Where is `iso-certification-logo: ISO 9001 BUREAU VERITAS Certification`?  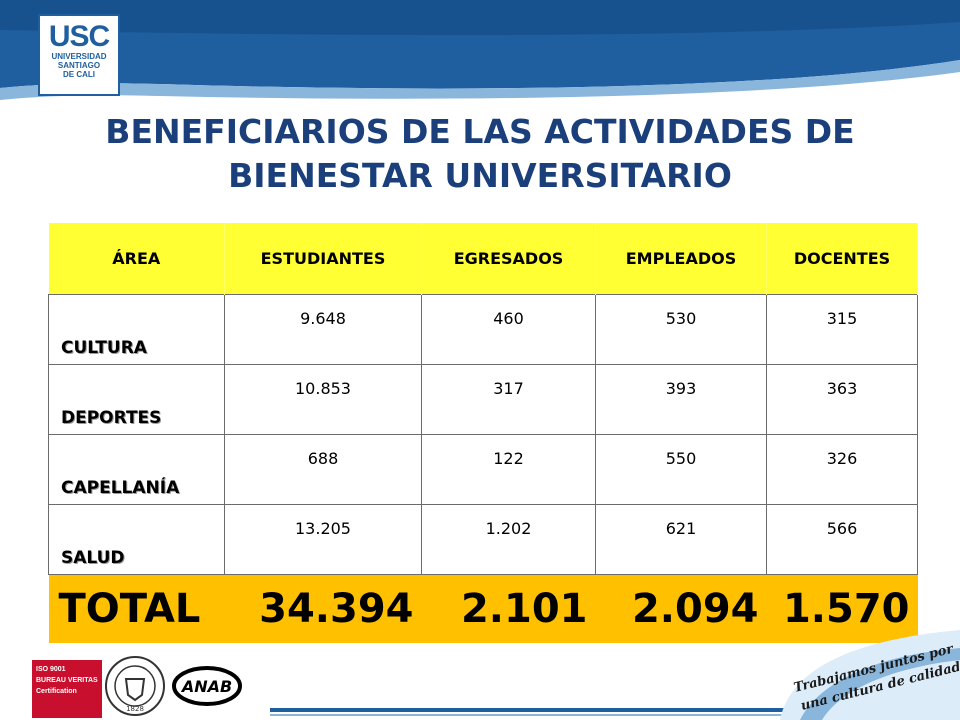
iso-certification-logo: ISO 9001 BUREAU VERITAS Certification is located at coordinates (67, 689).